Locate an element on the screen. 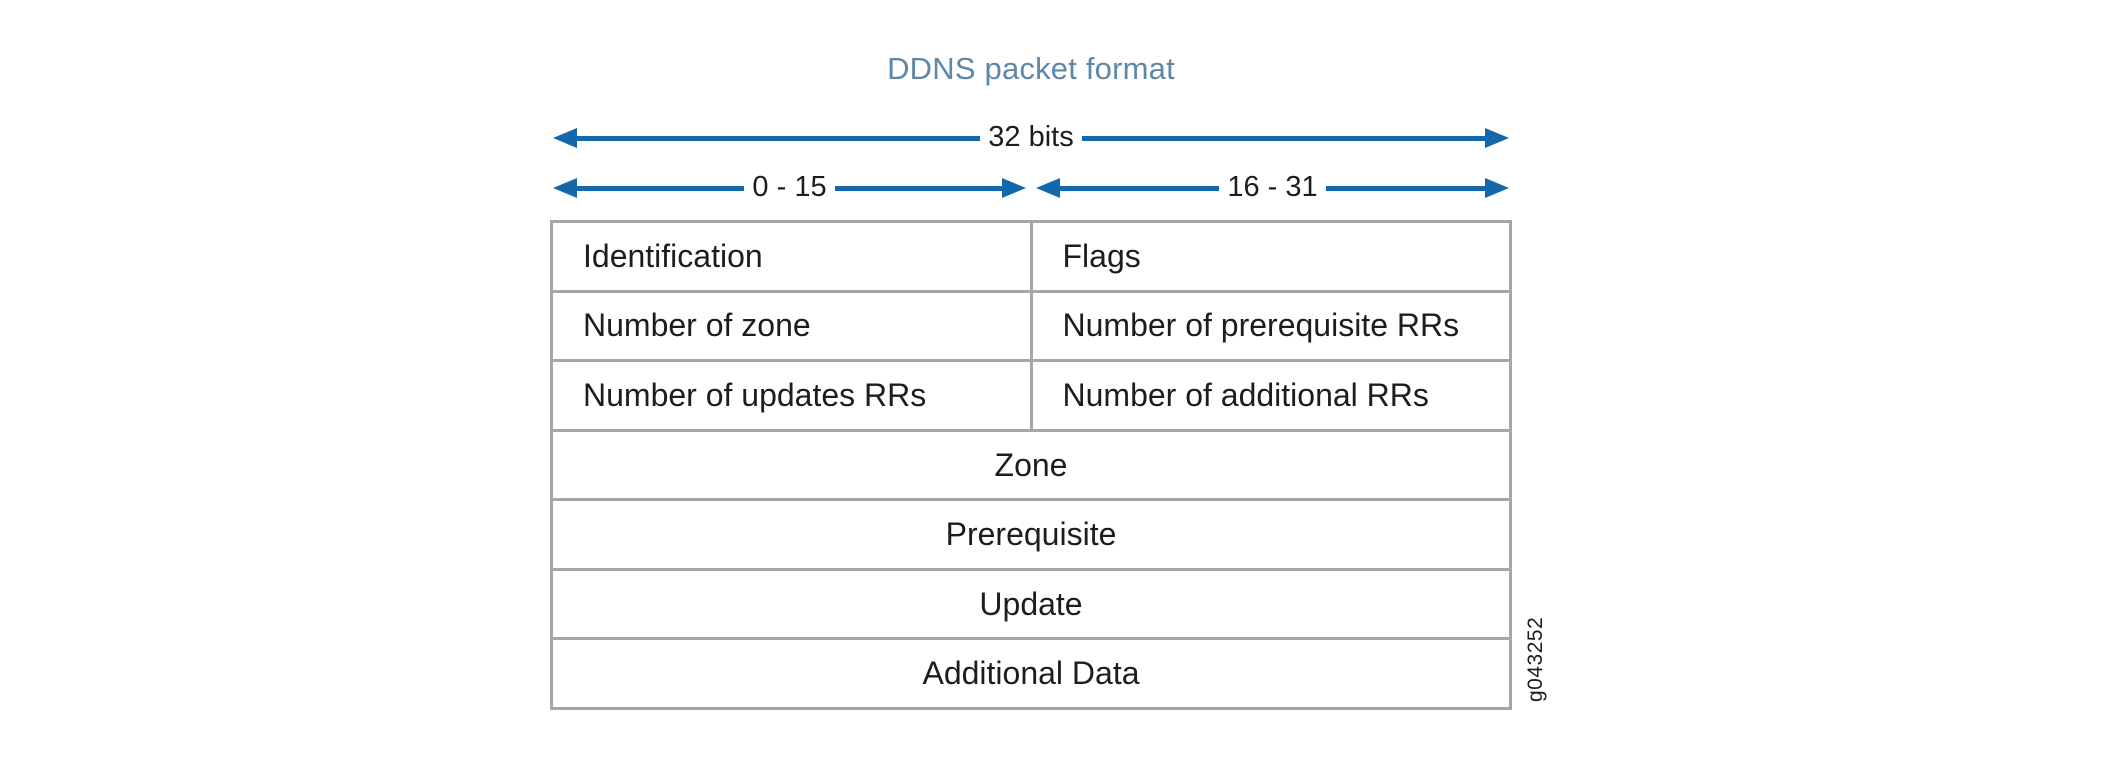  field-number-of-updates-rrs: Number of updates RRs is located at coordinates (755, 394).